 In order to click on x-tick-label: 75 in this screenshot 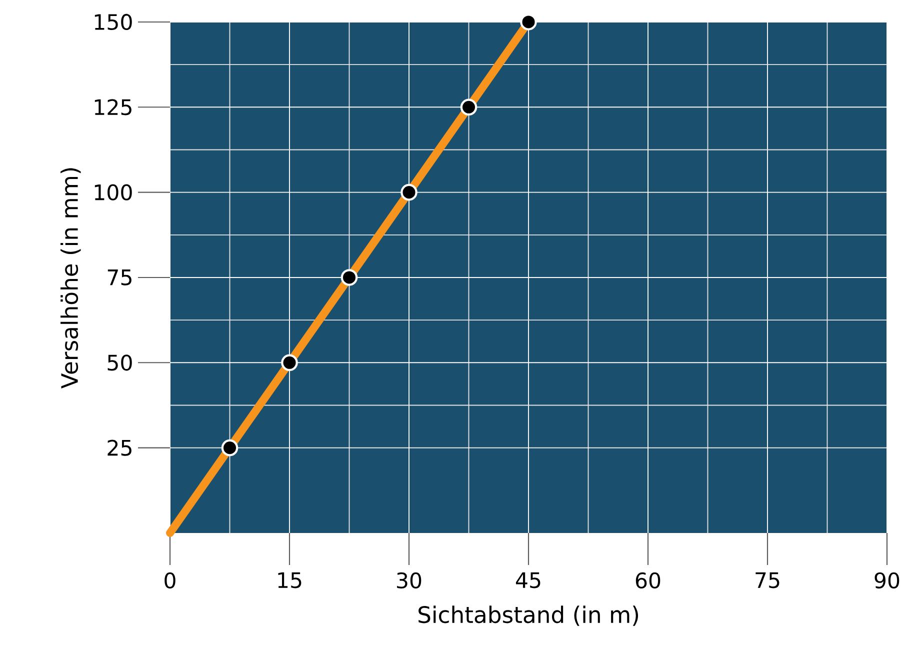, I will do `click(768, 580)`.